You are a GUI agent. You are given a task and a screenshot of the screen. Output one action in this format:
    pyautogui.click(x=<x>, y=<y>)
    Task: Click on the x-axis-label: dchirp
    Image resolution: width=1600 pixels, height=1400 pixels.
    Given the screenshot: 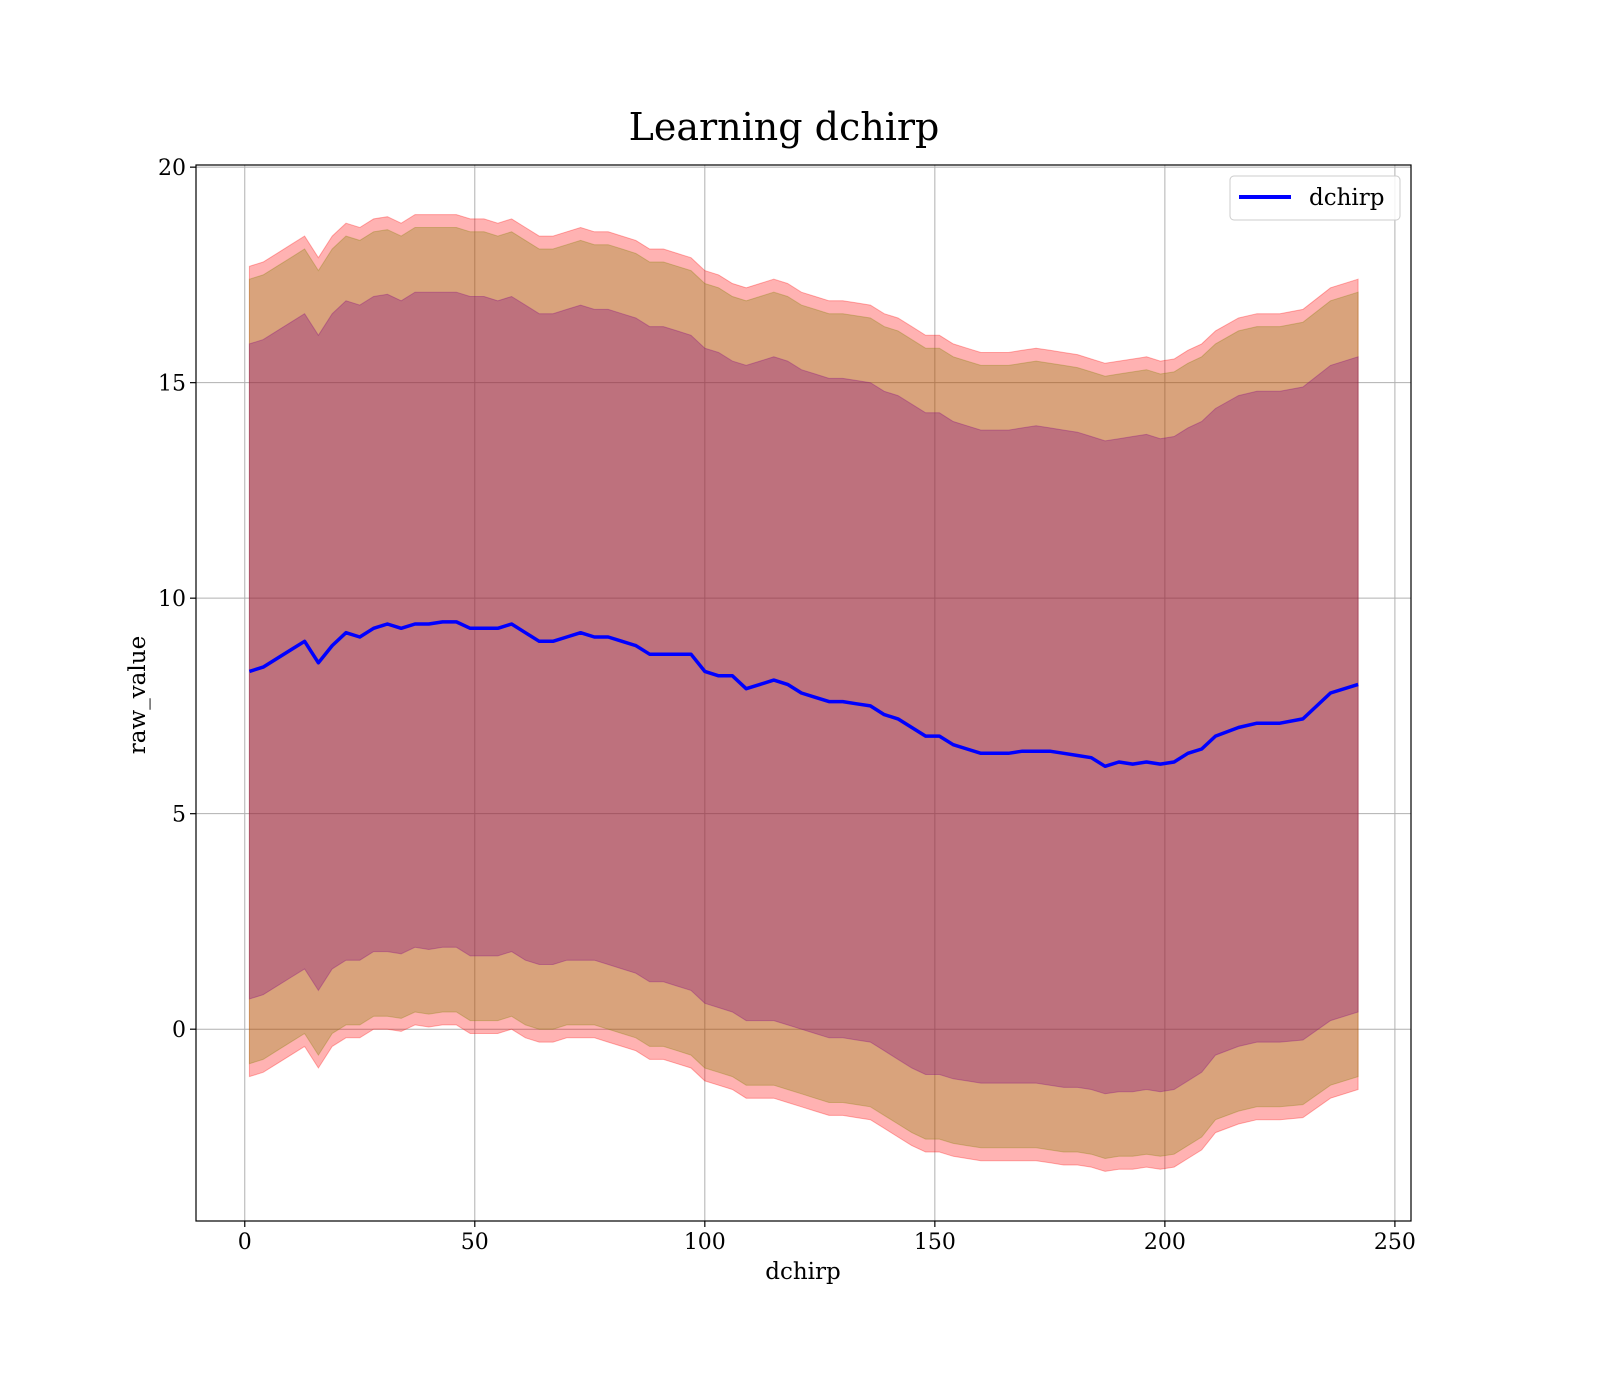 What is the action you would take?
    pyautogui.click(x=803, y=1272)
    